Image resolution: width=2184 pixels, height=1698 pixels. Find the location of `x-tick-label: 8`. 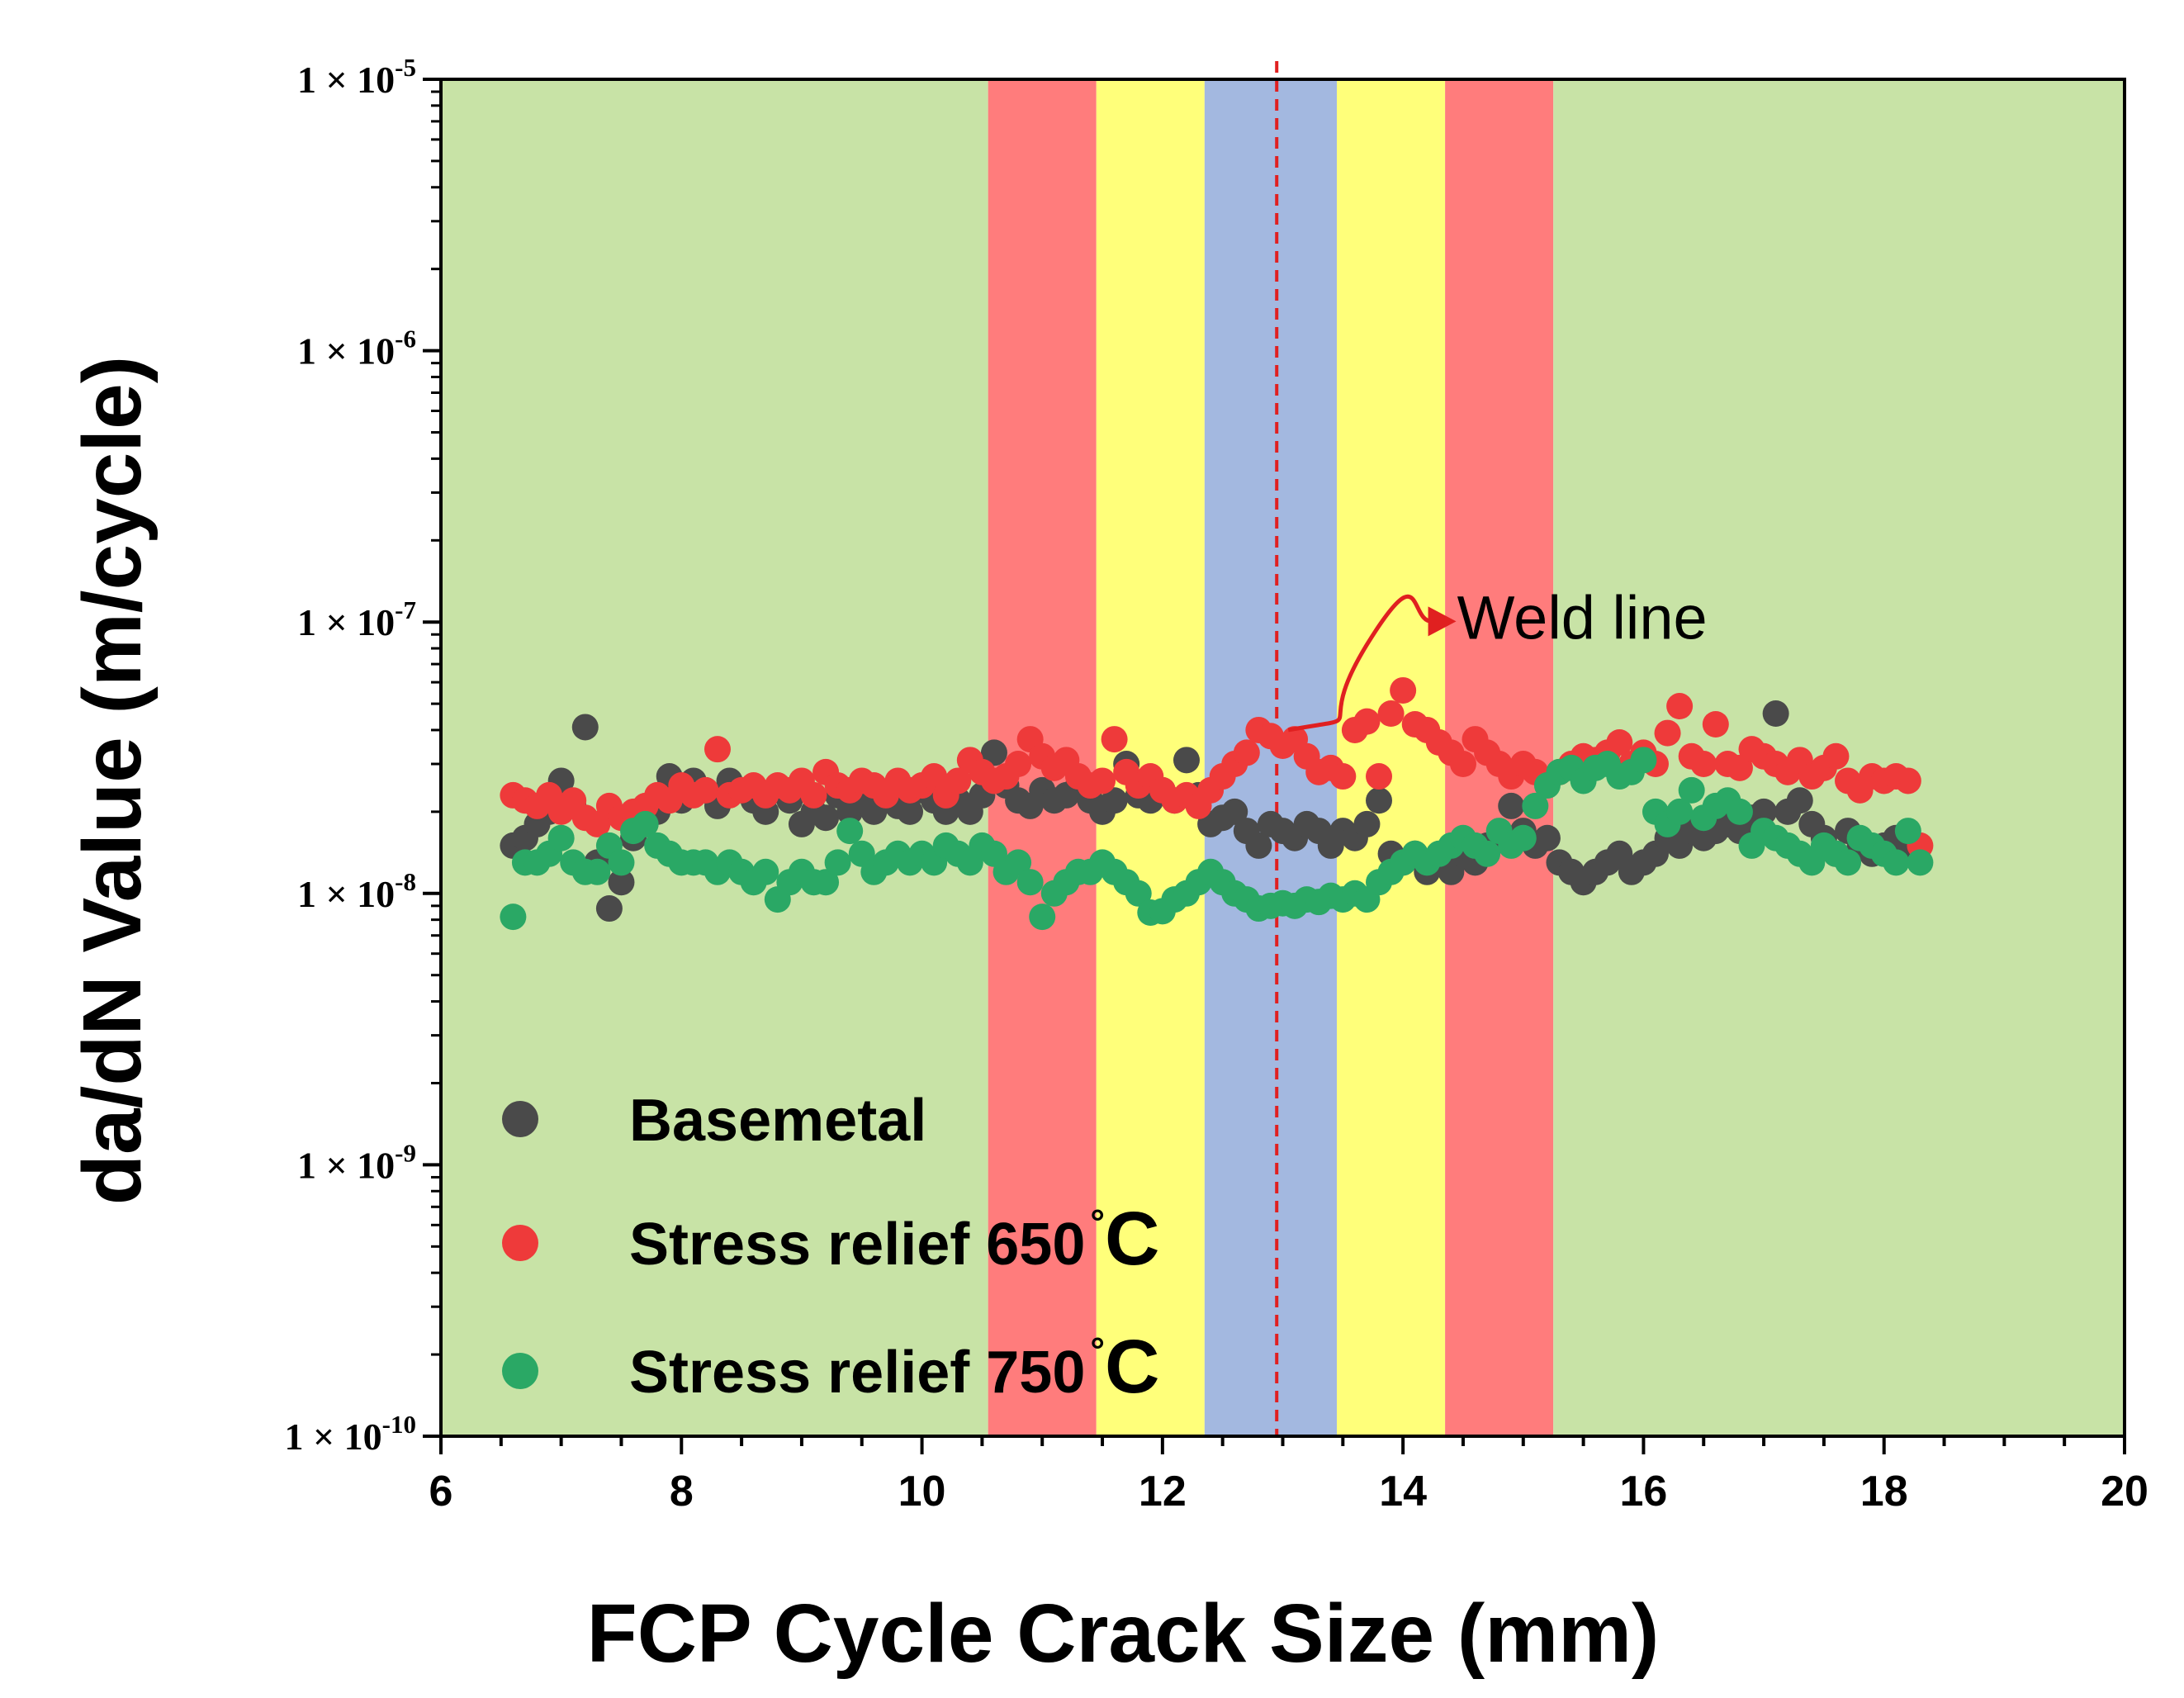

x-tick-label: 8 is located at coordinates (682, 1491).